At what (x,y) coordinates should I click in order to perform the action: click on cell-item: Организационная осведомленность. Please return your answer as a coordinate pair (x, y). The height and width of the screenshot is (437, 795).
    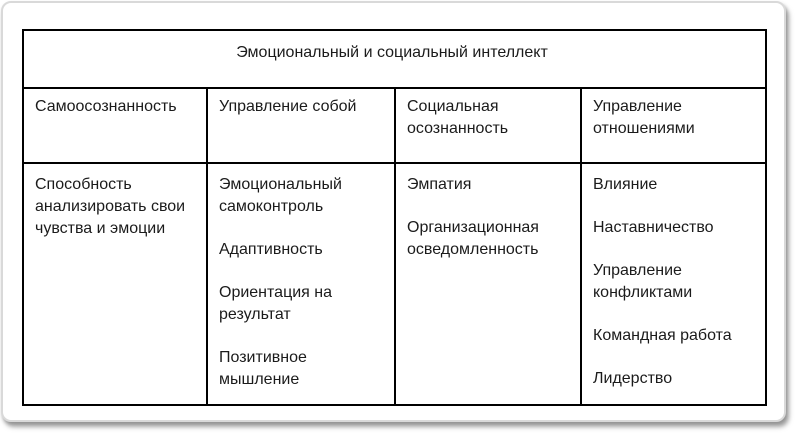
    Looking at the image, I should click on (473, 238).